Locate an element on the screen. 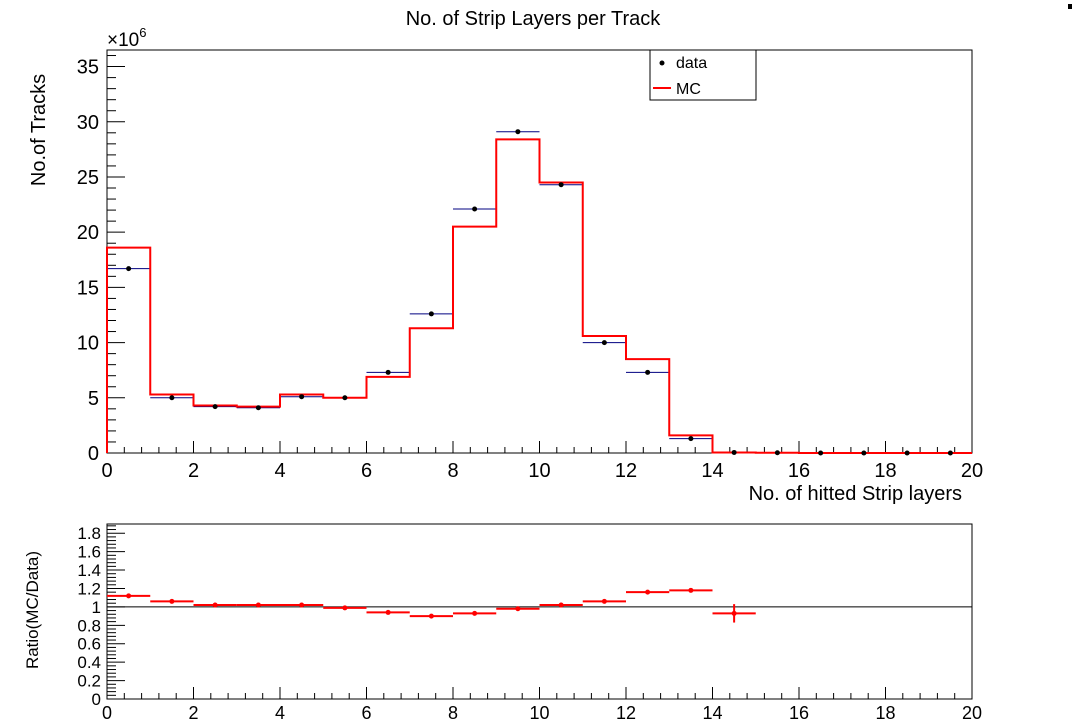 This screenshot has width=1080, height=720. legend: data MC is located at coordinates (703, 75).